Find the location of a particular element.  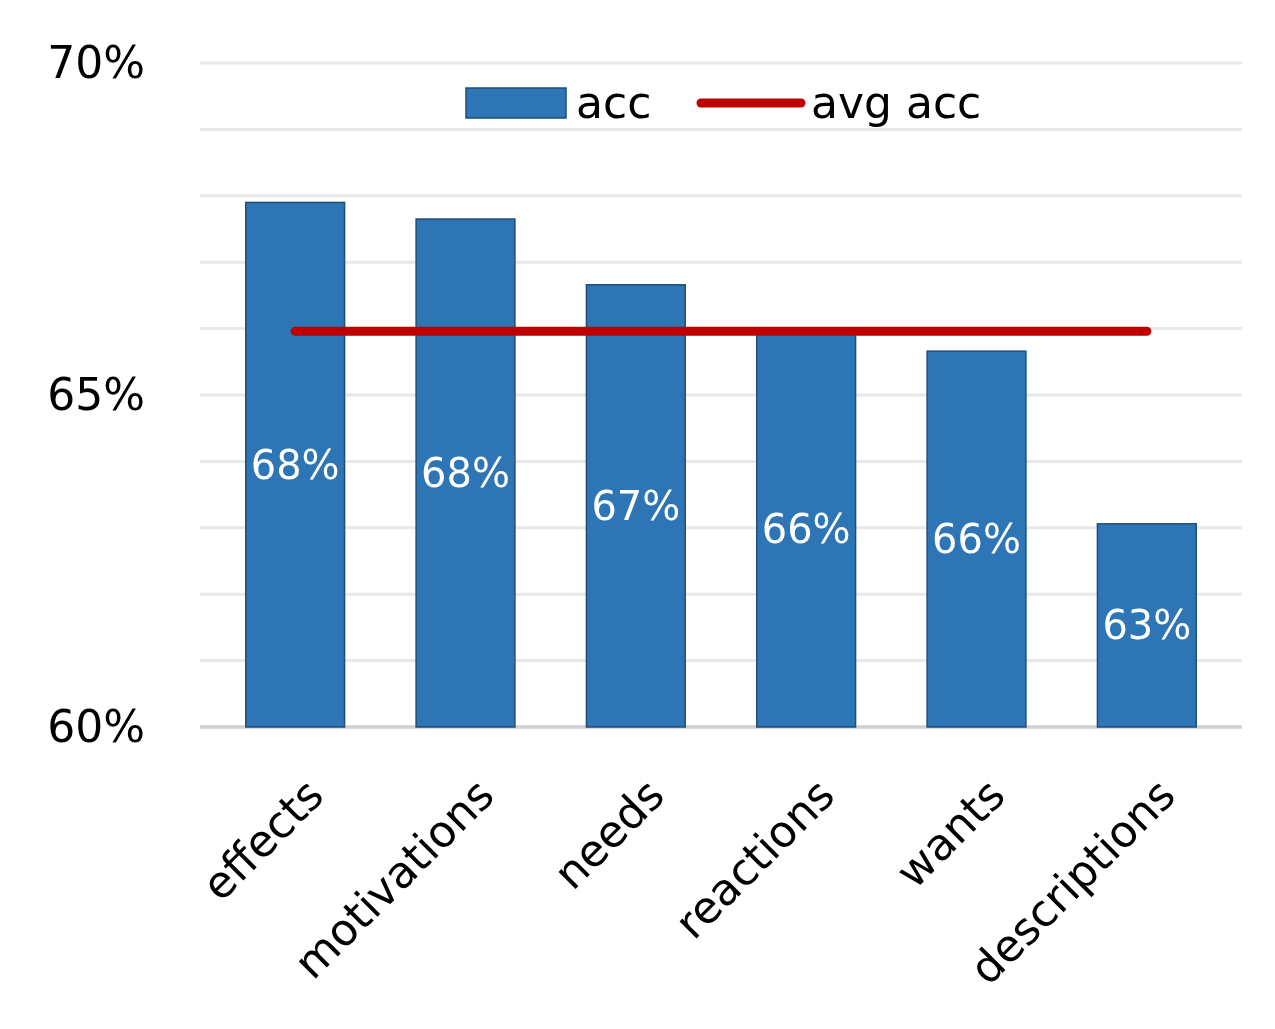

legend-label: avg acc is located at coordinates (896, 103).